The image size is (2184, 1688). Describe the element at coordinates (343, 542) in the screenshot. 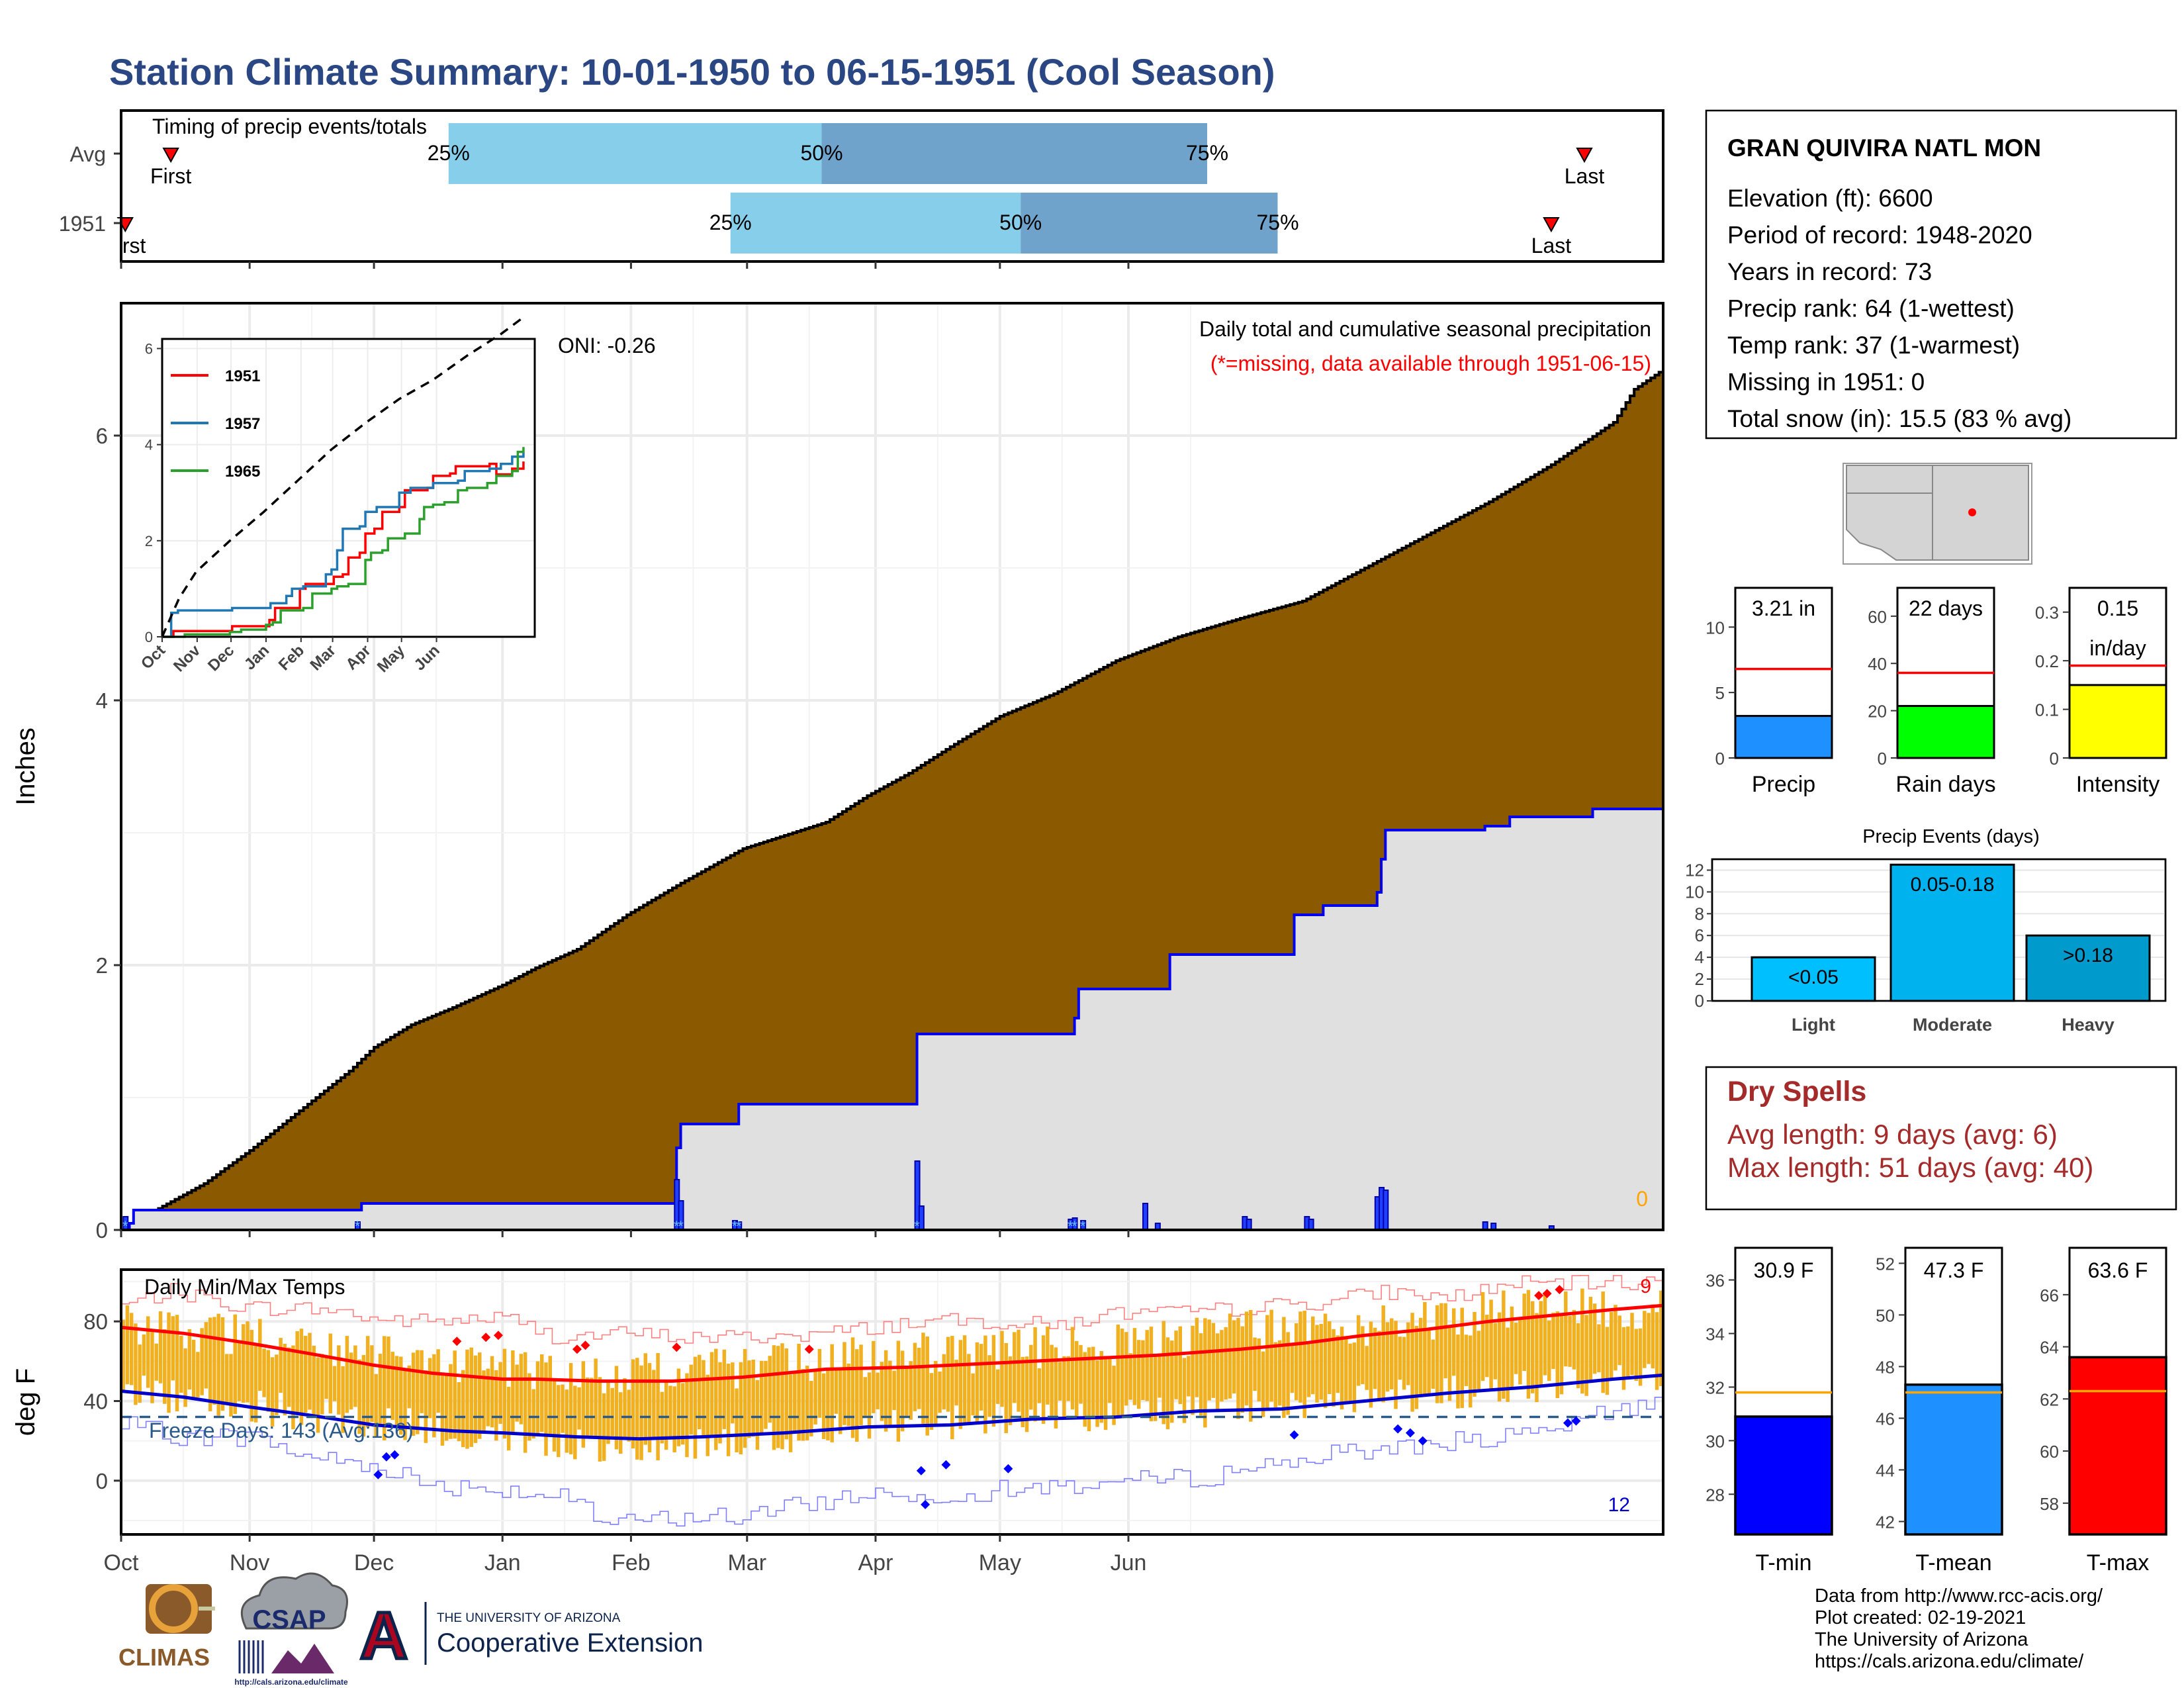

I see `inset-series-1965` at that location.